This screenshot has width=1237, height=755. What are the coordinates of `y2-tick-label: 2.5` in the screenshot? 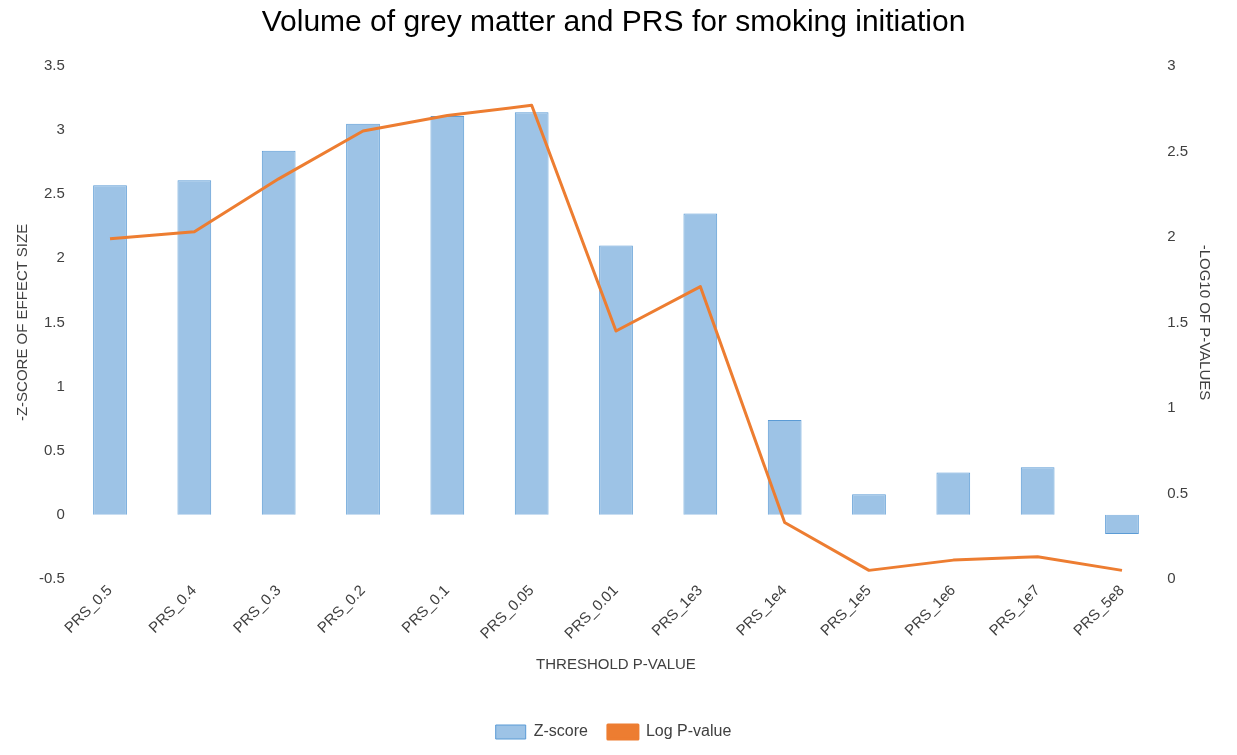 It's located at (1178, 150).